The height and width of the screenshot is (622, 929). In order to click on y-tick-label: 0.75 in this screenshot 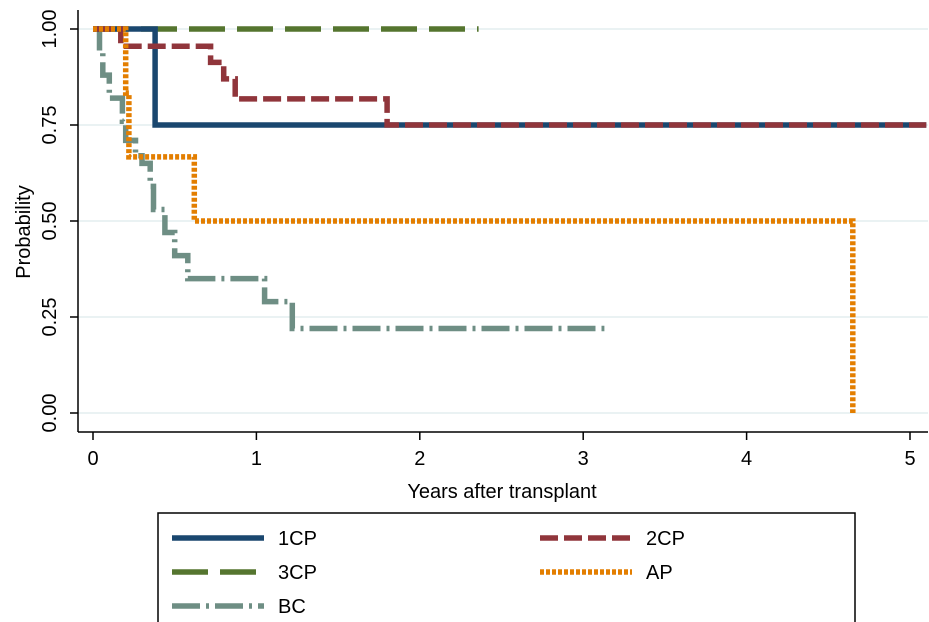, I will do `click(50, 125)`.